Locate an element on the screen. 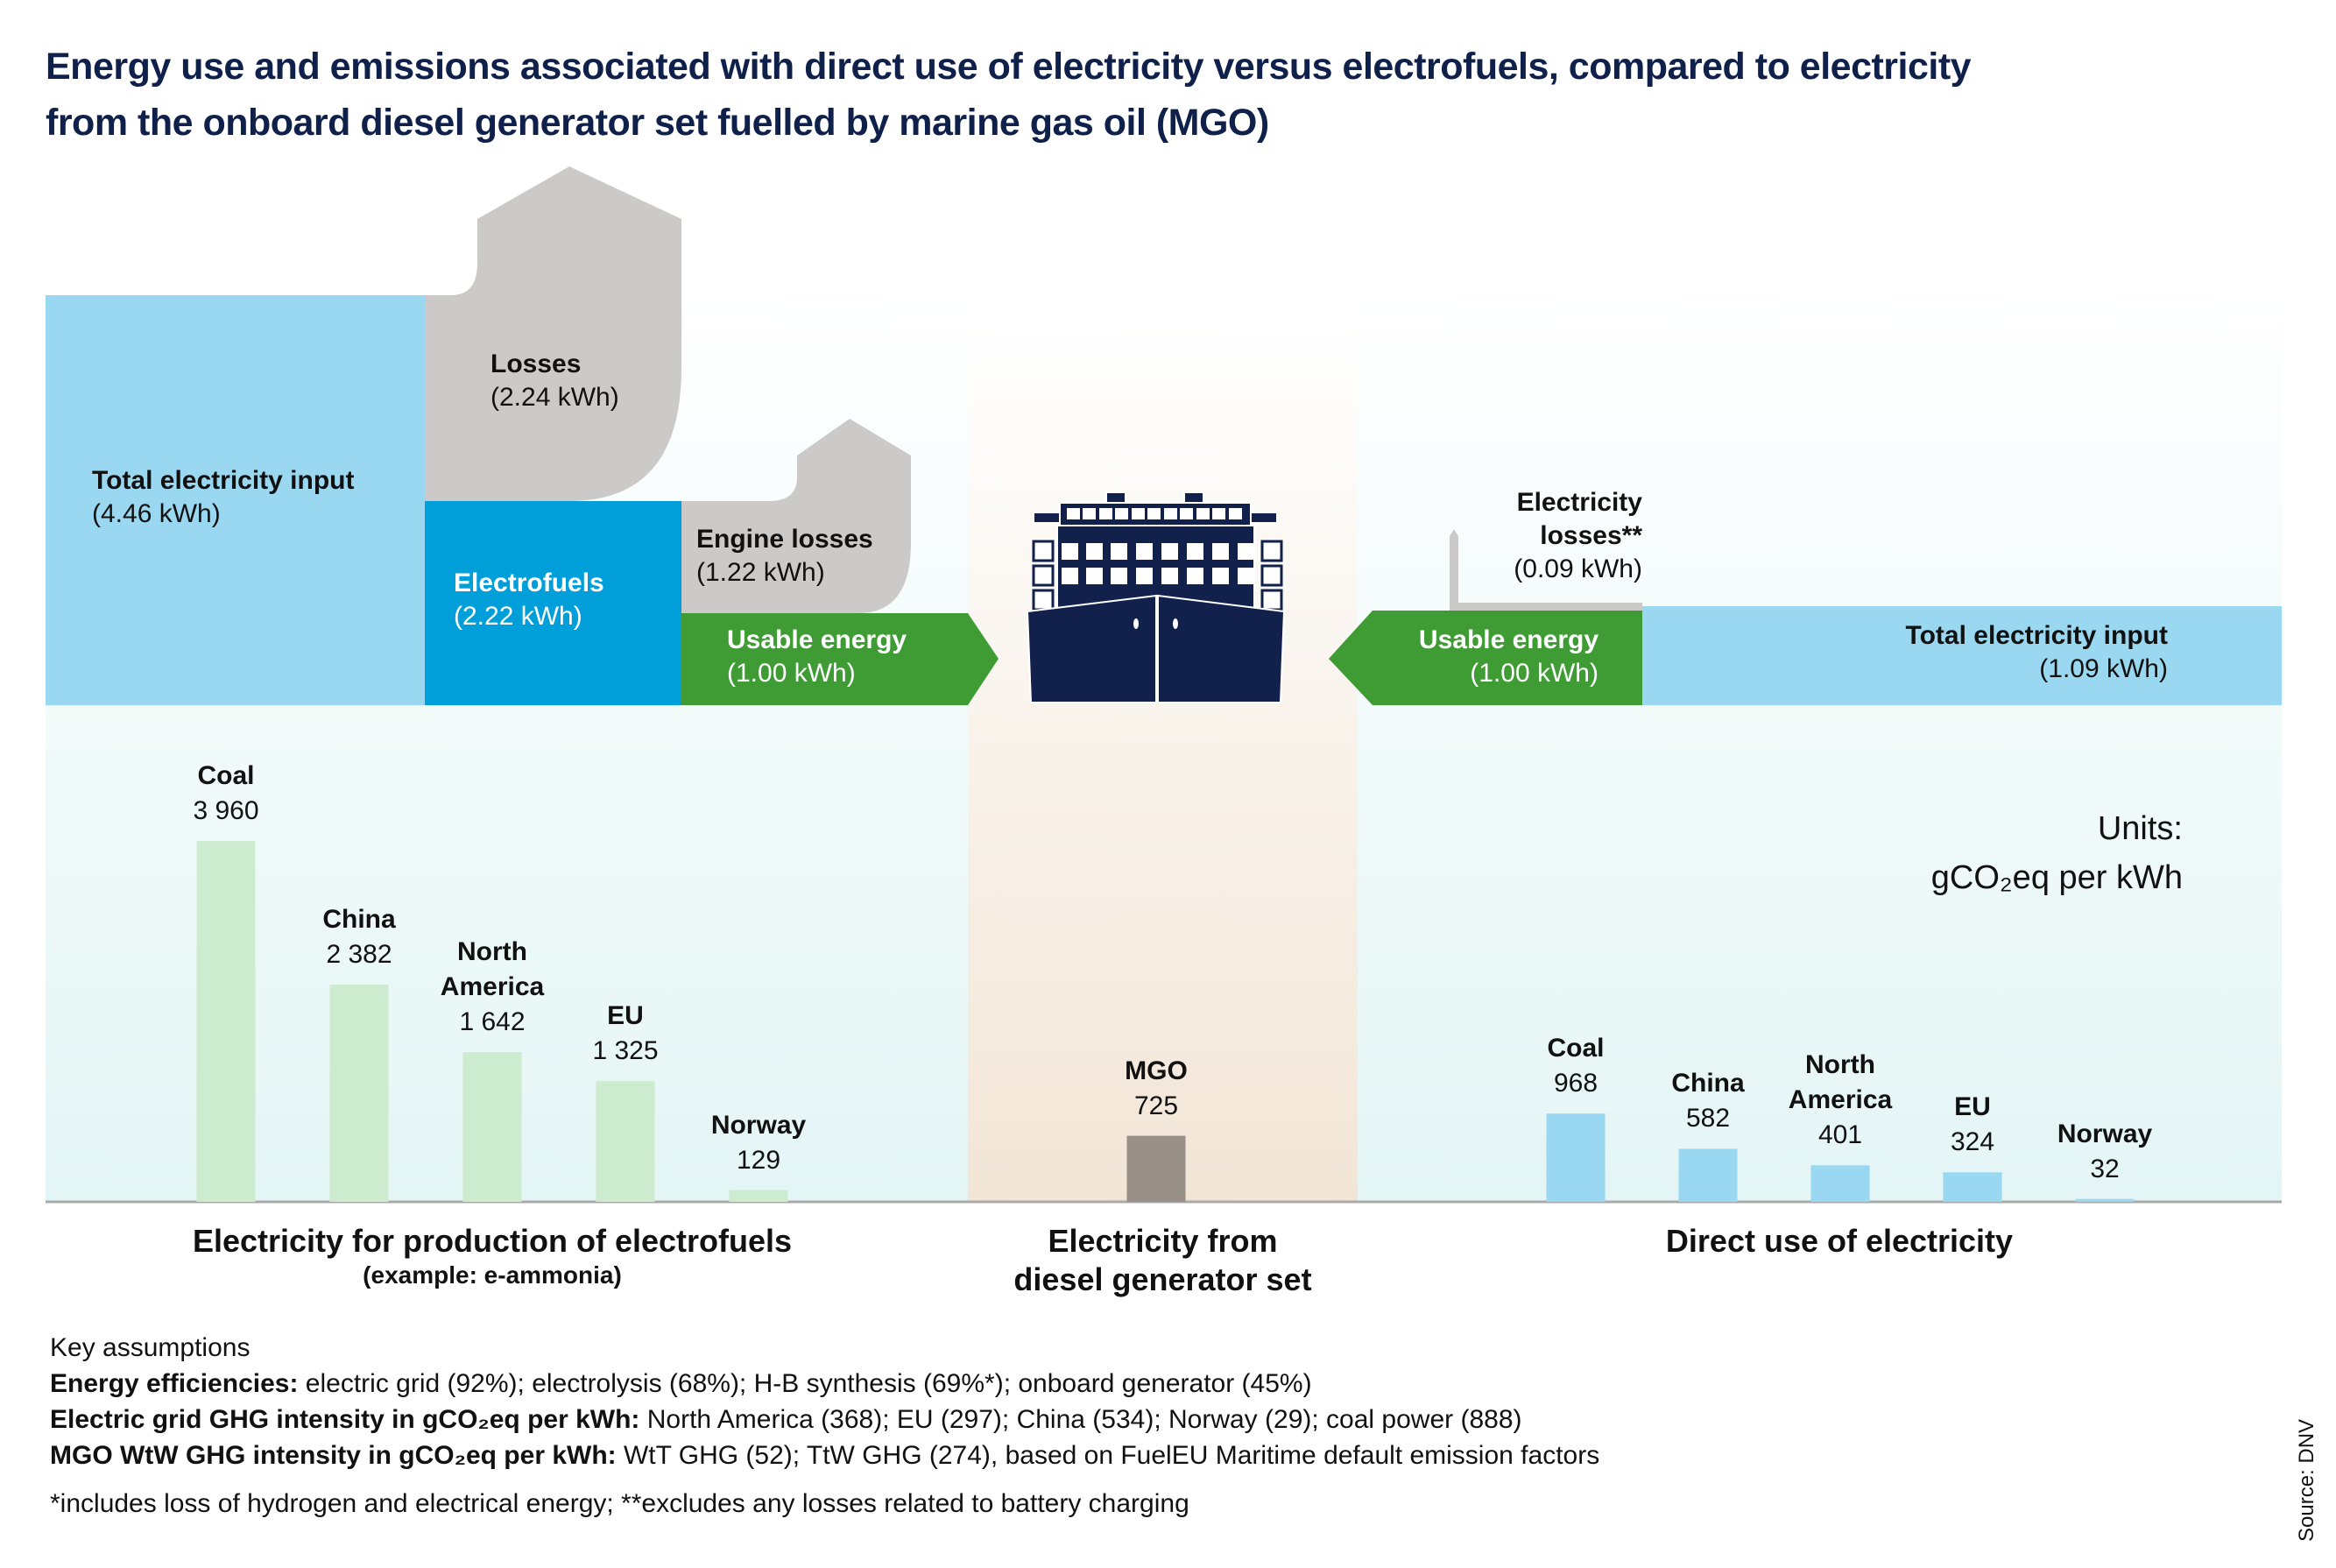 Image resolution: width=2336 pixels, height=1568 pixels. bar-category-label: North is located at coordinates (1840, 1065).